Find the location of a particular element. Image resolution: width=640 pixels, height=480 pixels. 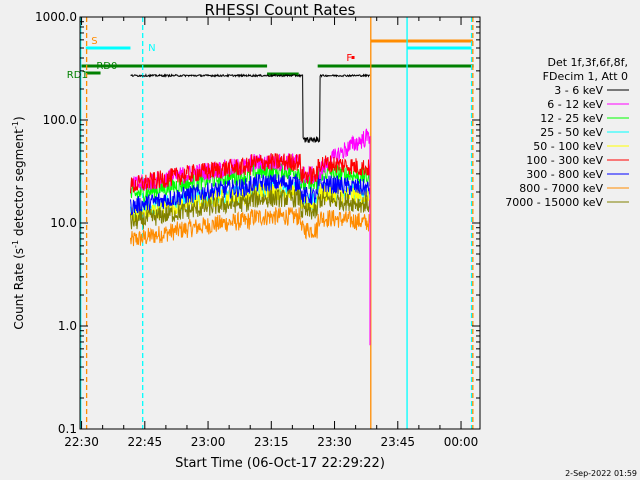

series-line-7000-15000kev is located at coordinates (250, 209).